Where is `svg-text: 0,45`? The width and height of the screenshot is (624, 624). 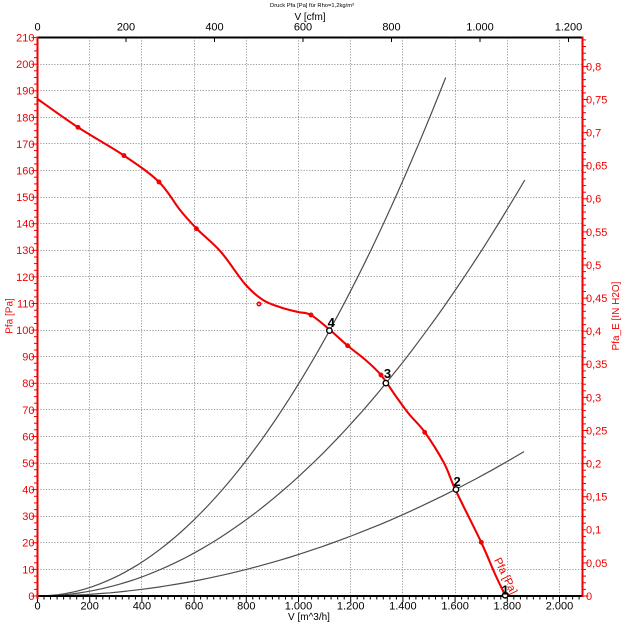 svg-text: 0,45 is located at coordinates (596, 299).